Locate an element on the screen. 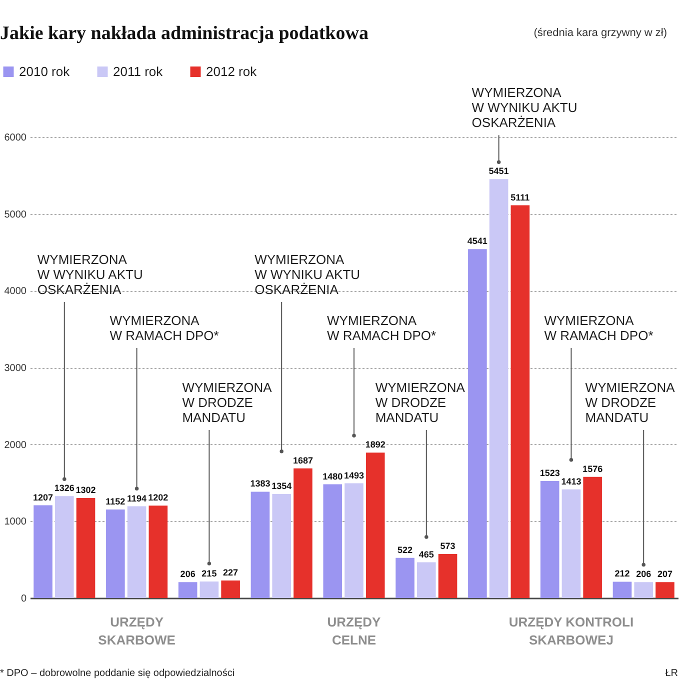 The height and width of the screenshot is (684, 696). data-label: 215 is located at coordinates (209, 573).